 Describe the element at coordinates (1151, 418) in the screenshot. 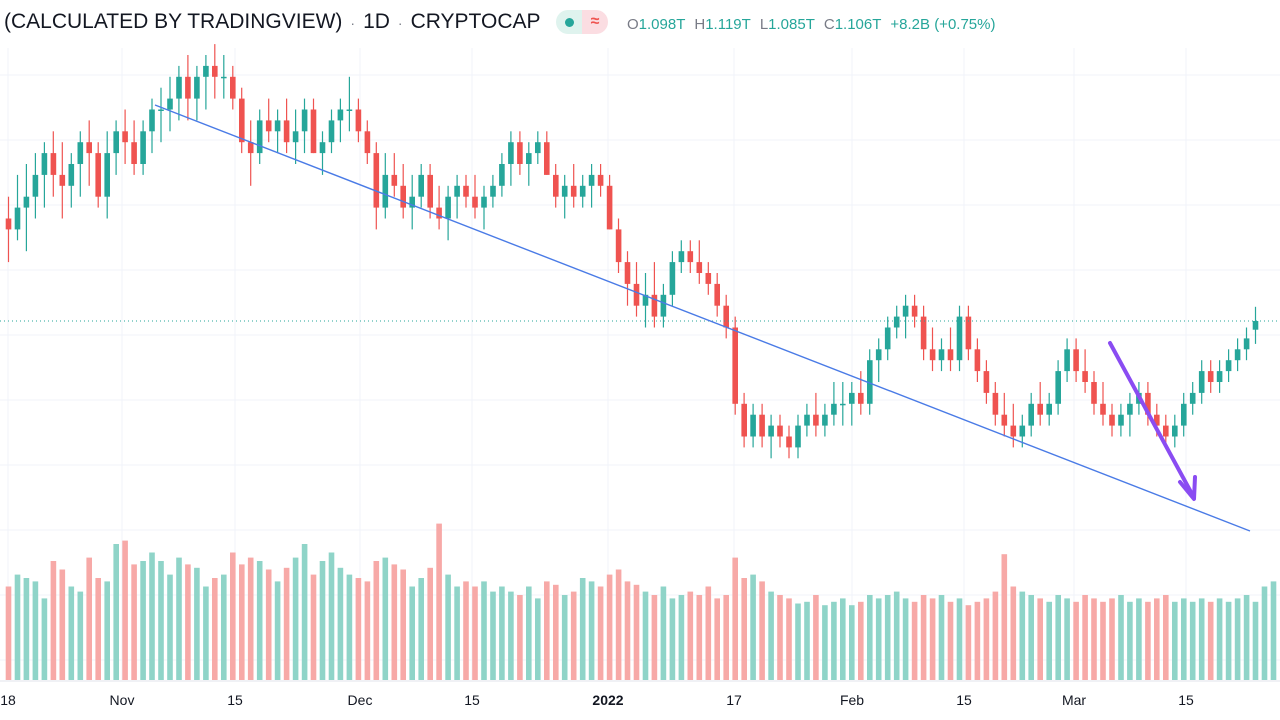

I see `arrow-shaft` at that location.